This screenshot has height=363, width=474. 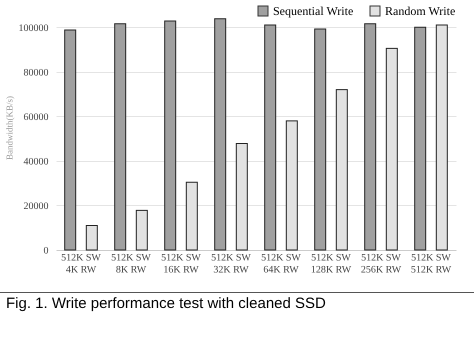 I want to click on y-tick-label: 100000, so click(x=33, y=28).